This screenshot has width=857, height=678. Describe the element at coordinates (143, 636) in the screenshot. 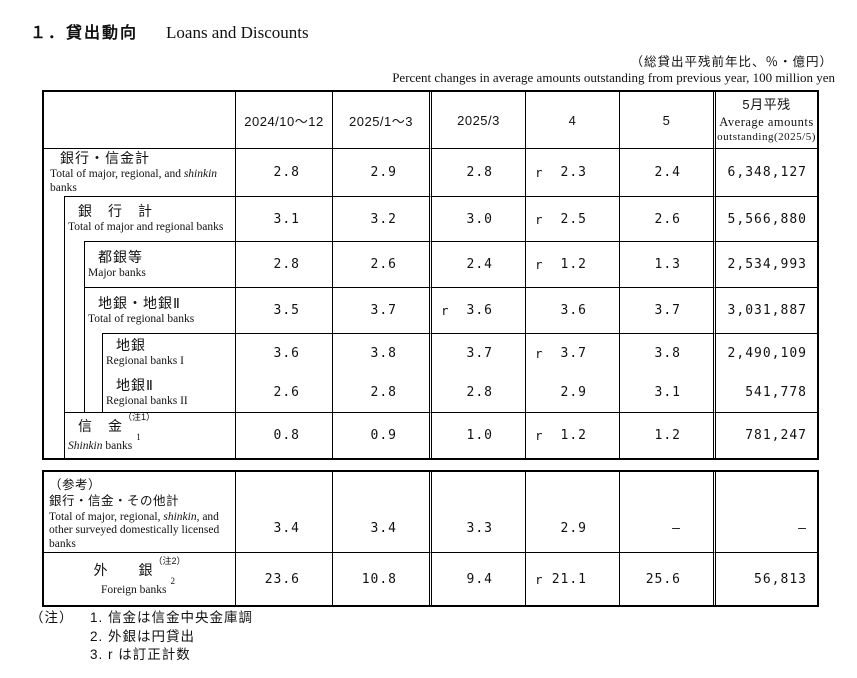

I see `footnote-line: 2. 外銀は円貸出` at that location.